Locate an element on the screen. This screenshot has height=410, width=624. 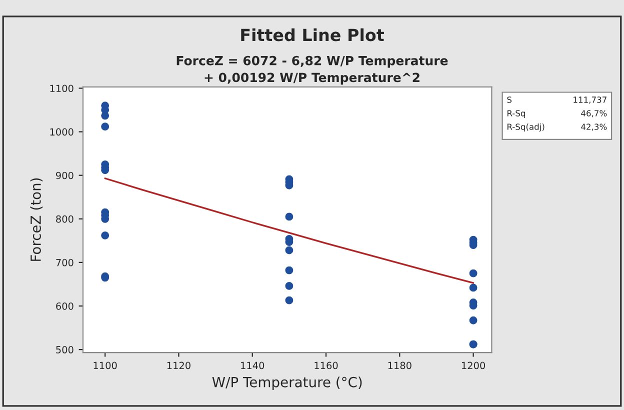
text: R-Sq is located at coordinates (516, 114).